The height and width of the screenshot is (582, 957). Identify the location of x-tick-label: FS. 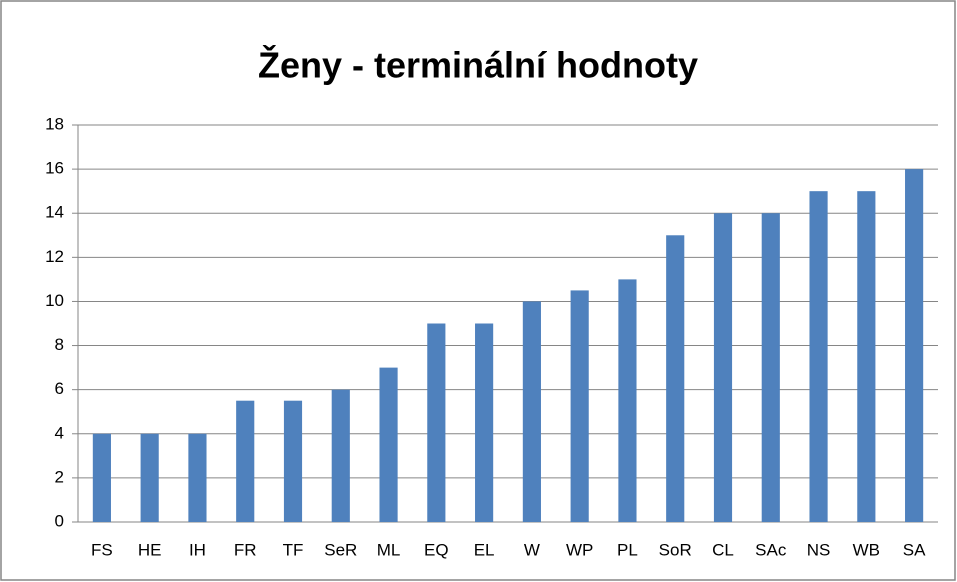
(102, 549).